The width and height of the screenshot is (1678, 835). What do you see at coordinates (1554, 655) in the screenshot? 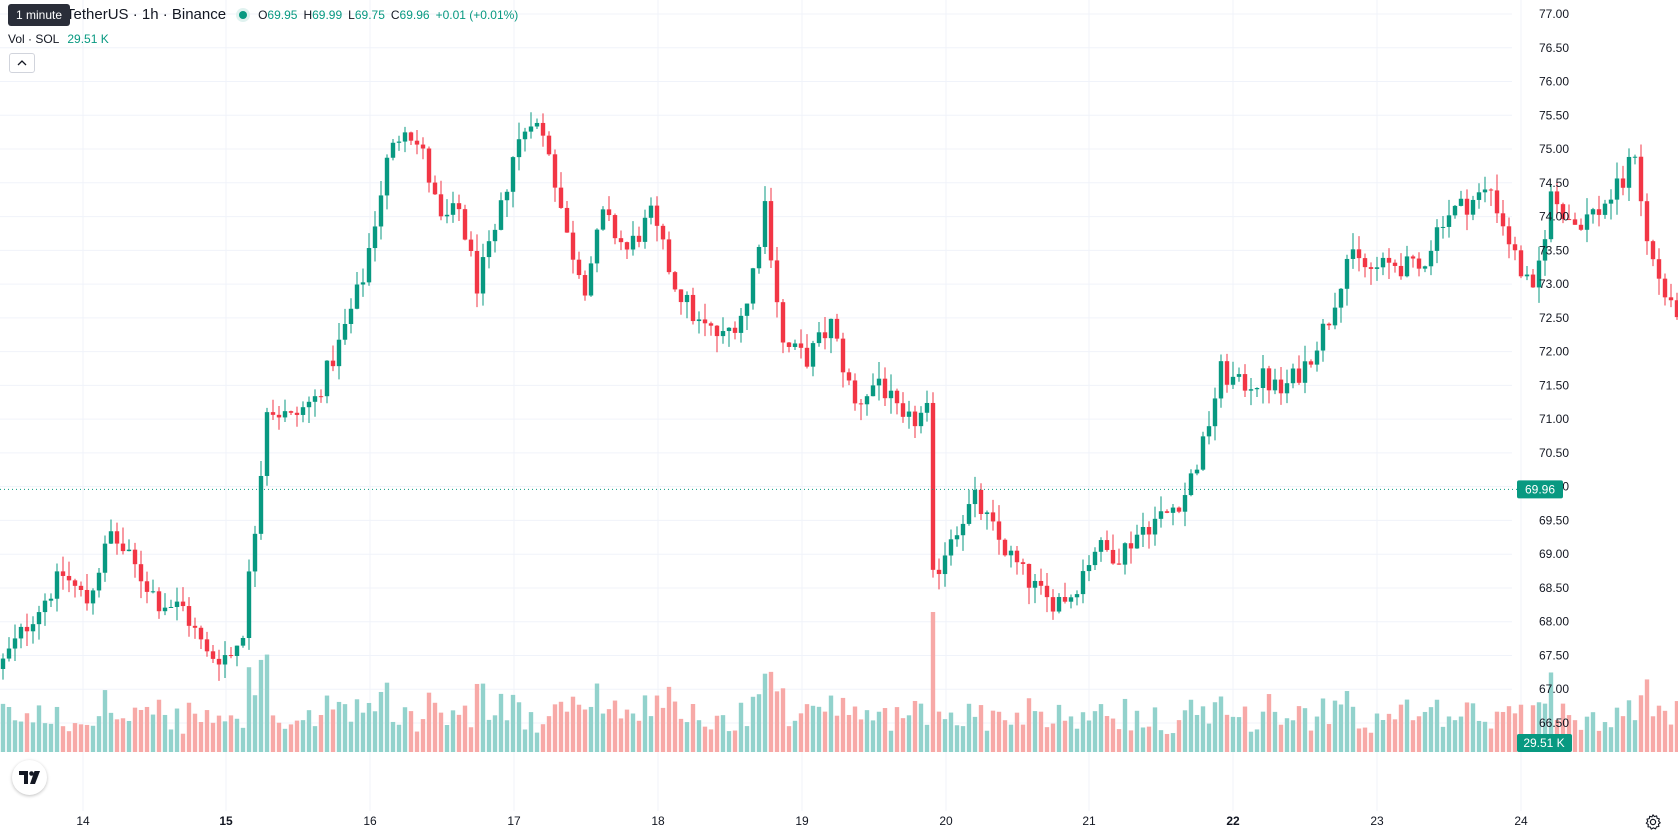
I see `price-tick-label: 67.50` at bounding box center [1554, 655].